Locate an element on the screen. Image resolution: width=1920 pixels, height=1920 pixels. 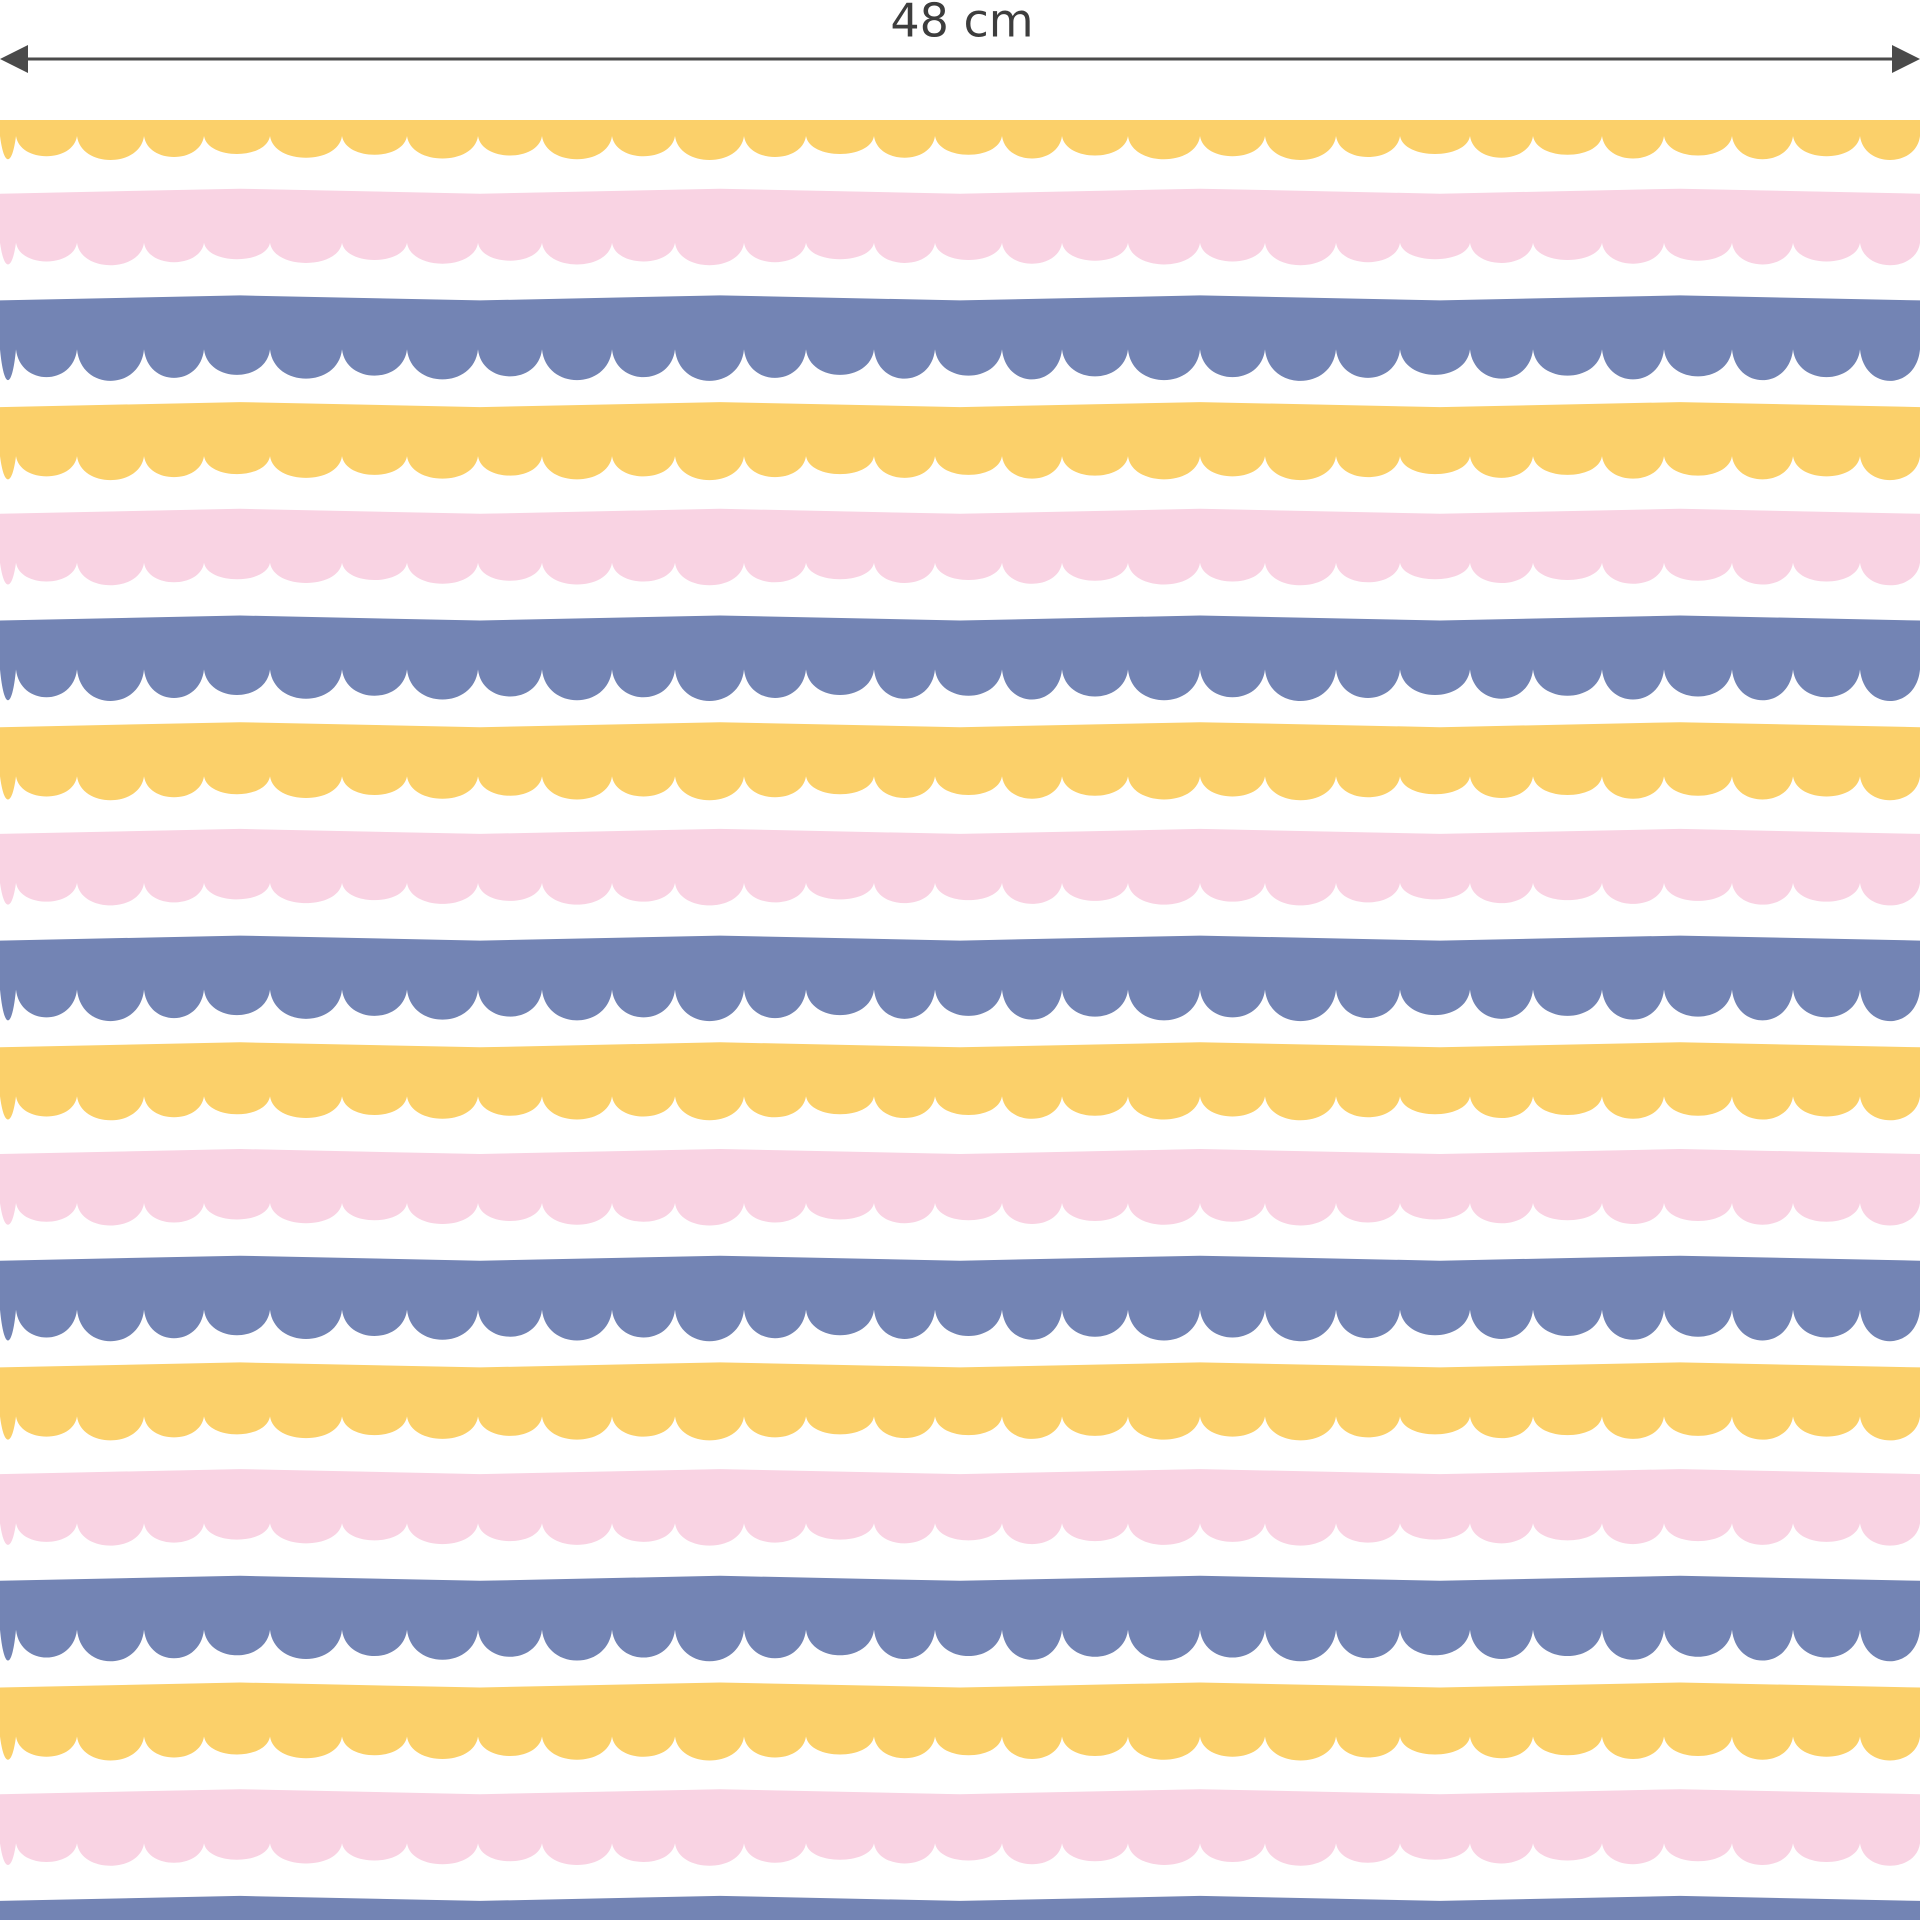
arrow-head-left is located at coordinates (14, 59).